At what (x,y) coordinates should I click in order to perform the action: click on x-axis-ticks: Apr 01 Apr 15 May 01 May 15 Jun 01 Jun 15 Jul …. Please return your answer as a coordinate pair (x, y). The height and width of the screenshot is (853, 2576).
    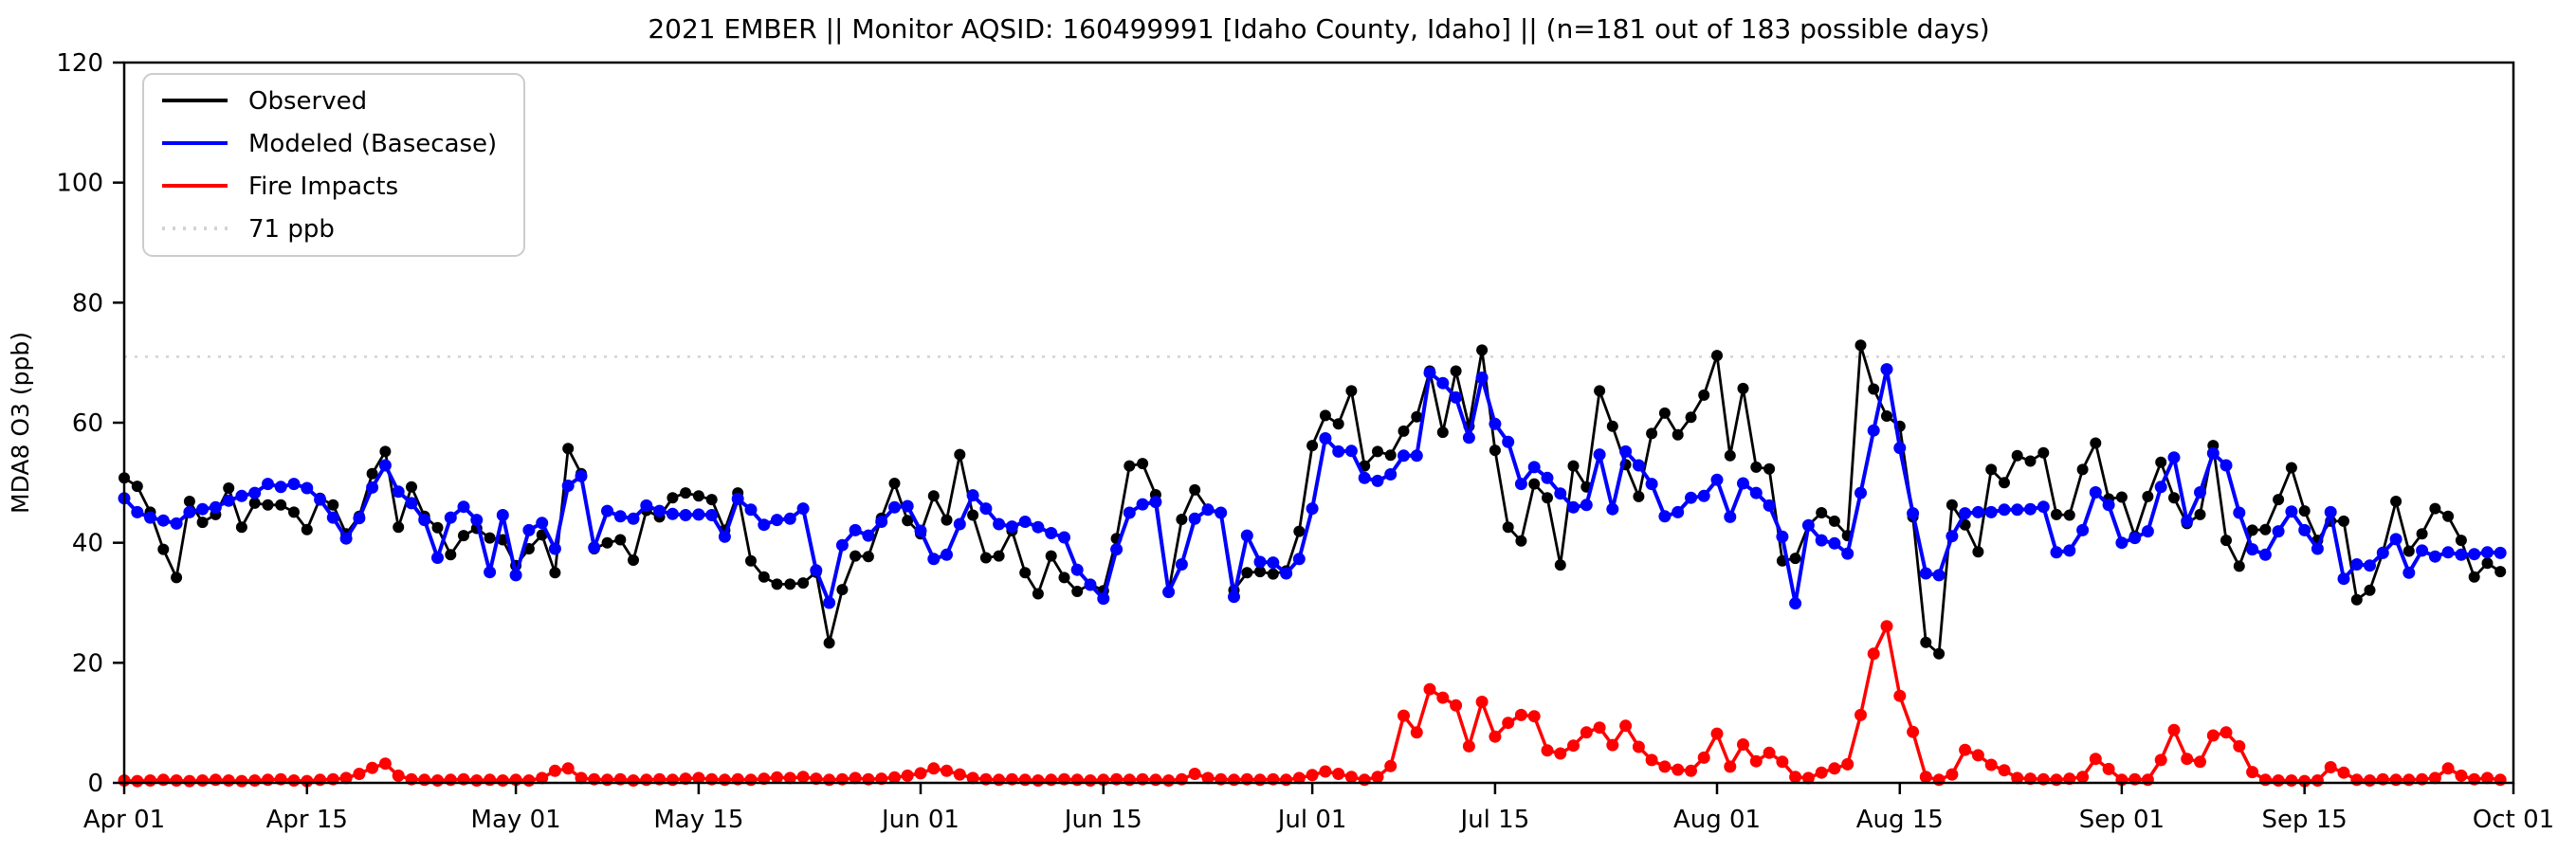
    Looking at the image, I should click on (1318, 808).